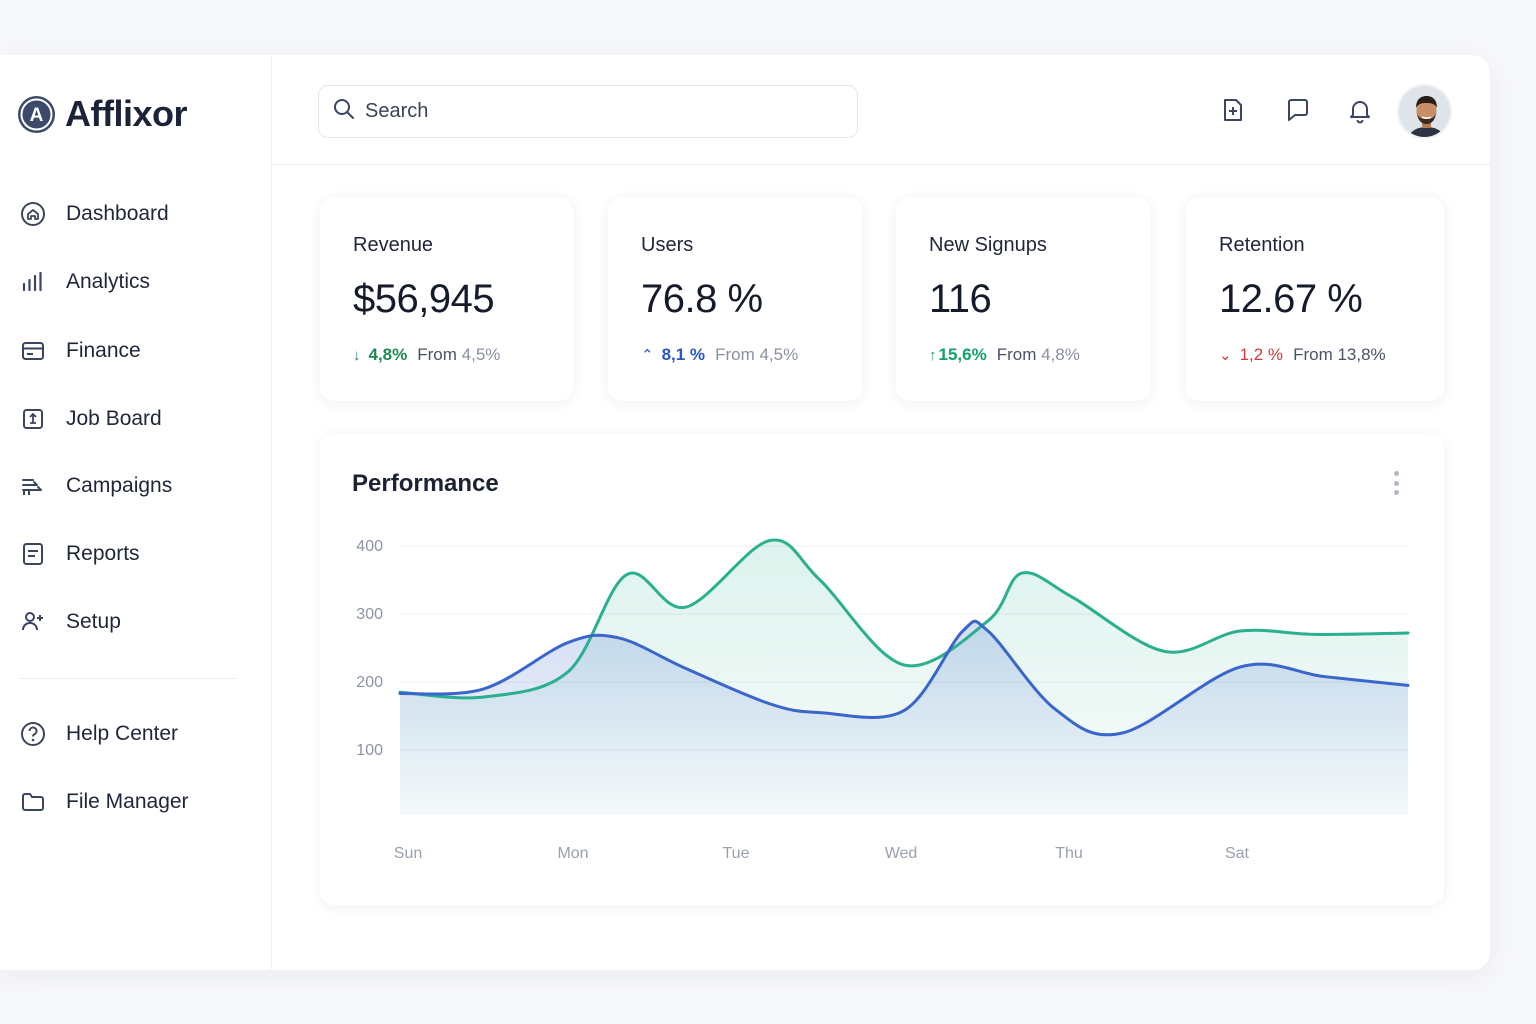 This screenshot has width=1536, height=1024. Describe the element at coordinates (33, 622) in the screenshot. I see `user-add-icon` at that location.